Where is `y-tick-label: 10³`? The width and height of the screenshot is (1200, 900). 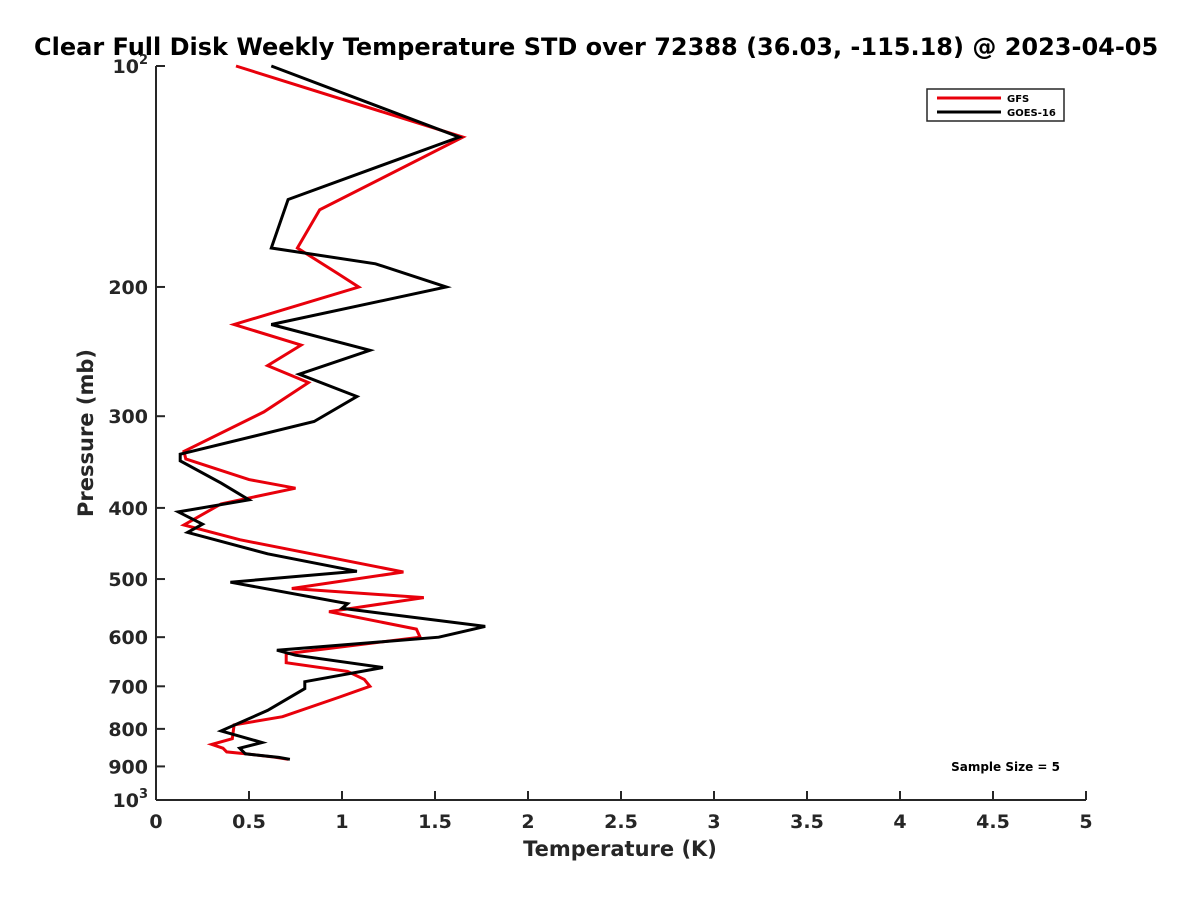
y-tick-label: 10³ is located at coordinates (131, 799).